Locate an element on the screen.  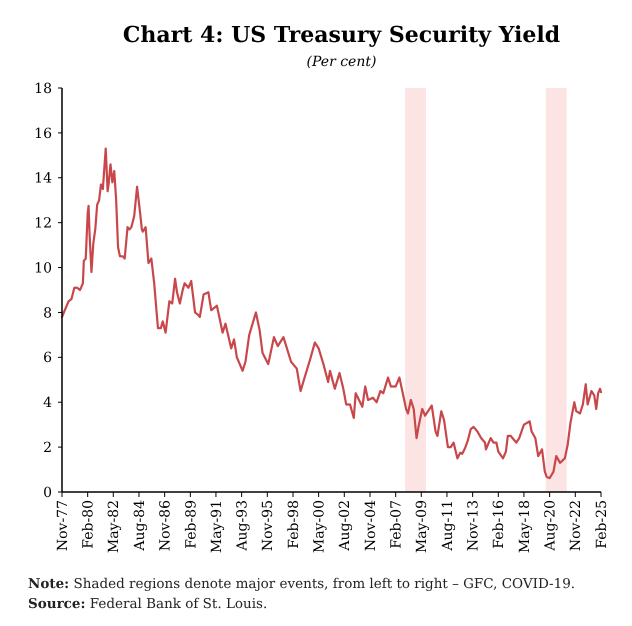
x-tick-label: Aug-20 is located at coordinates (550, 526).